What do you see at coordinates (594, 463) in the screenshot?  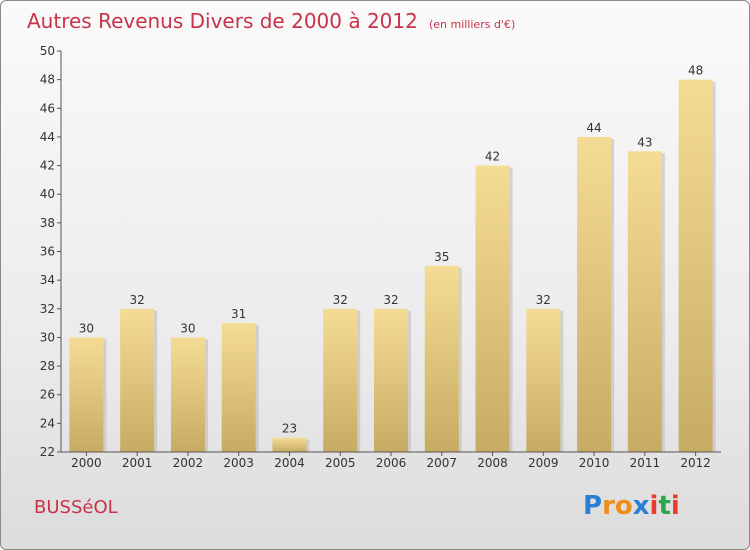 I see `x-tick-label: 2010` at bounding box center [594, 463].